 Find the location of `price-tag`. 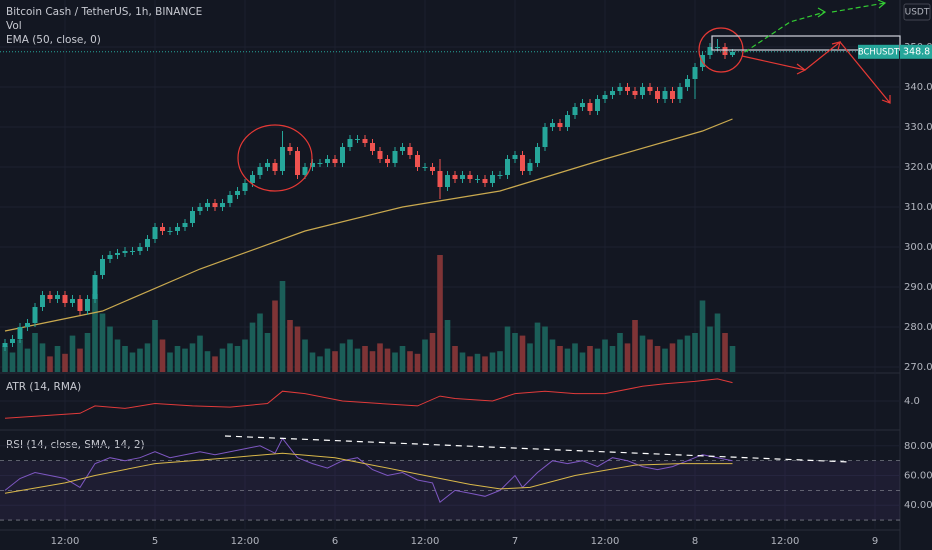

price-tag is located at coordinates (916, 51).